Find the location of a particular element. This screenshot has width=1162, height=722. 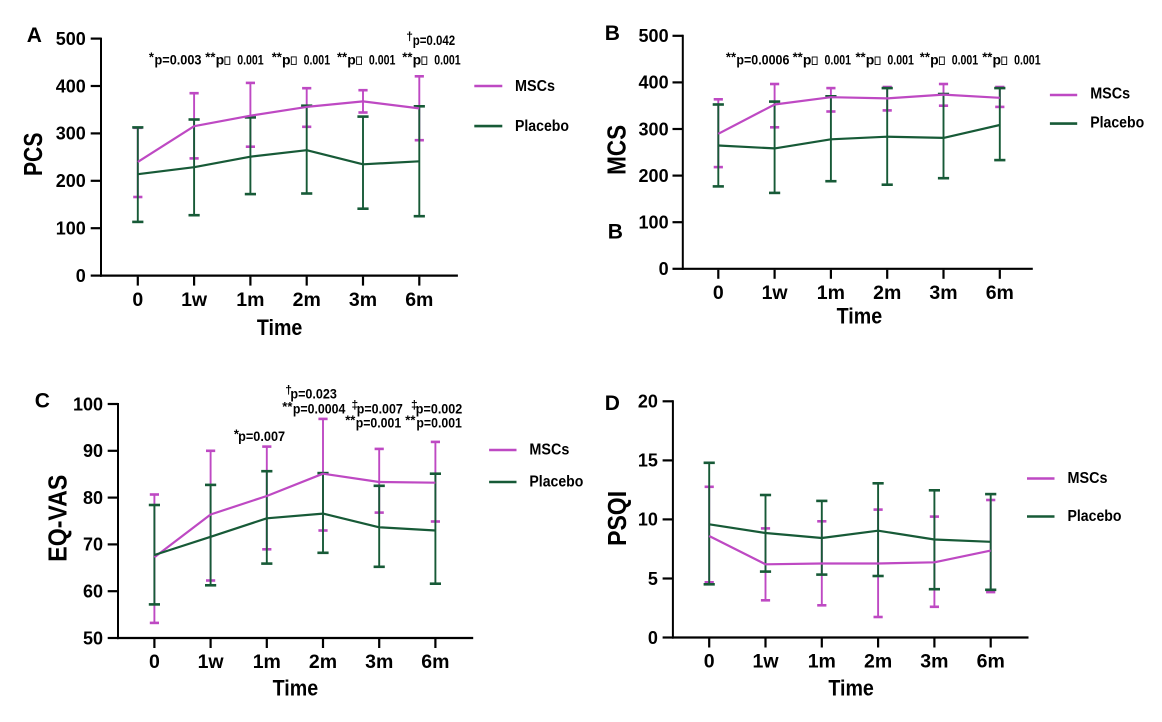

svg-text: PSQI is located at coordinates (617, 518).